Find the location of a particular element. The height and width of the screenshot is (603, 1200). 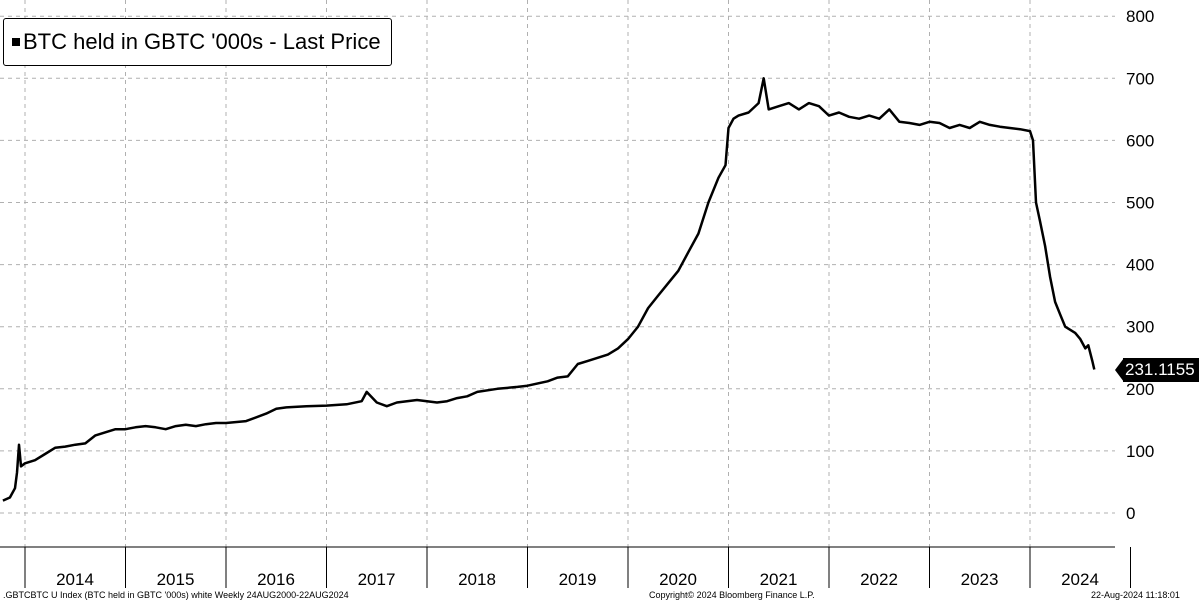

y-axis-ticks: 0 100 200 300 400 500 600 700 800 is located at coordinates (1140, 265).